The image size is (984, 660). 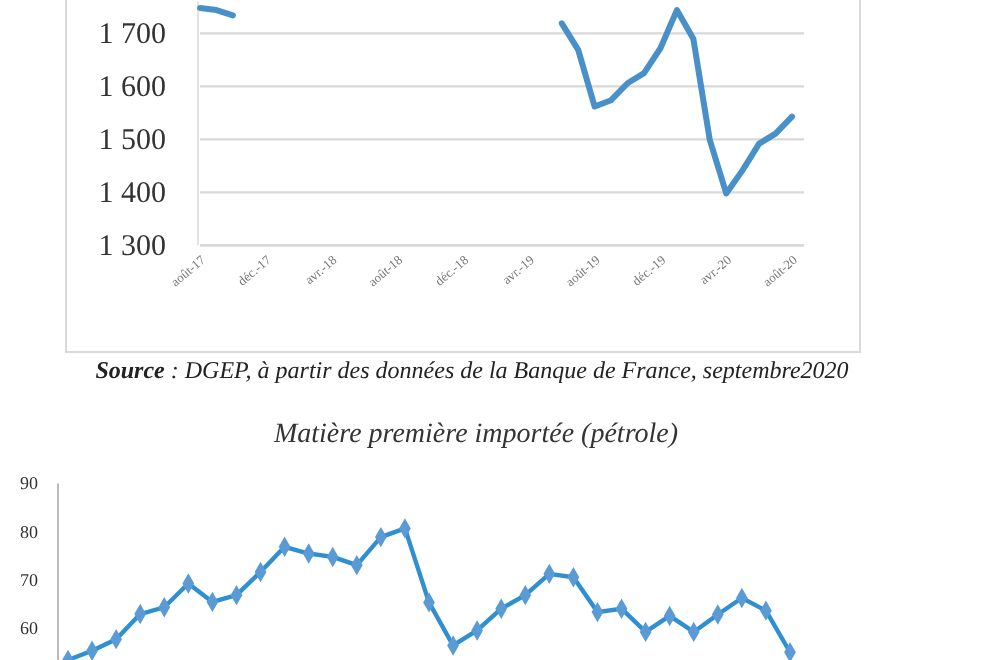 I want to click on y-tick-label: 1 300, so click(x=132, y=247).